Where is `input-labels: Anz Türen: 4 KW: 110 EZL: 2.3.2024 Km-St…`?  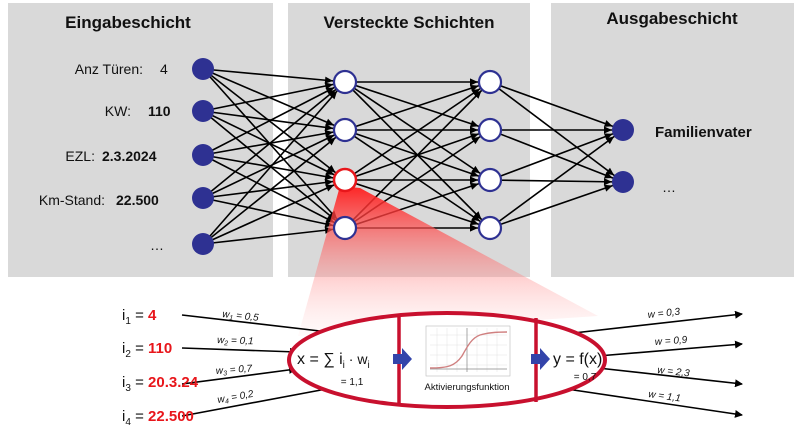
input-labels: Anz Türen: 4 KW: 110 EZL: 2.3.2024 Km-St… is located at coordinates (105, 157).